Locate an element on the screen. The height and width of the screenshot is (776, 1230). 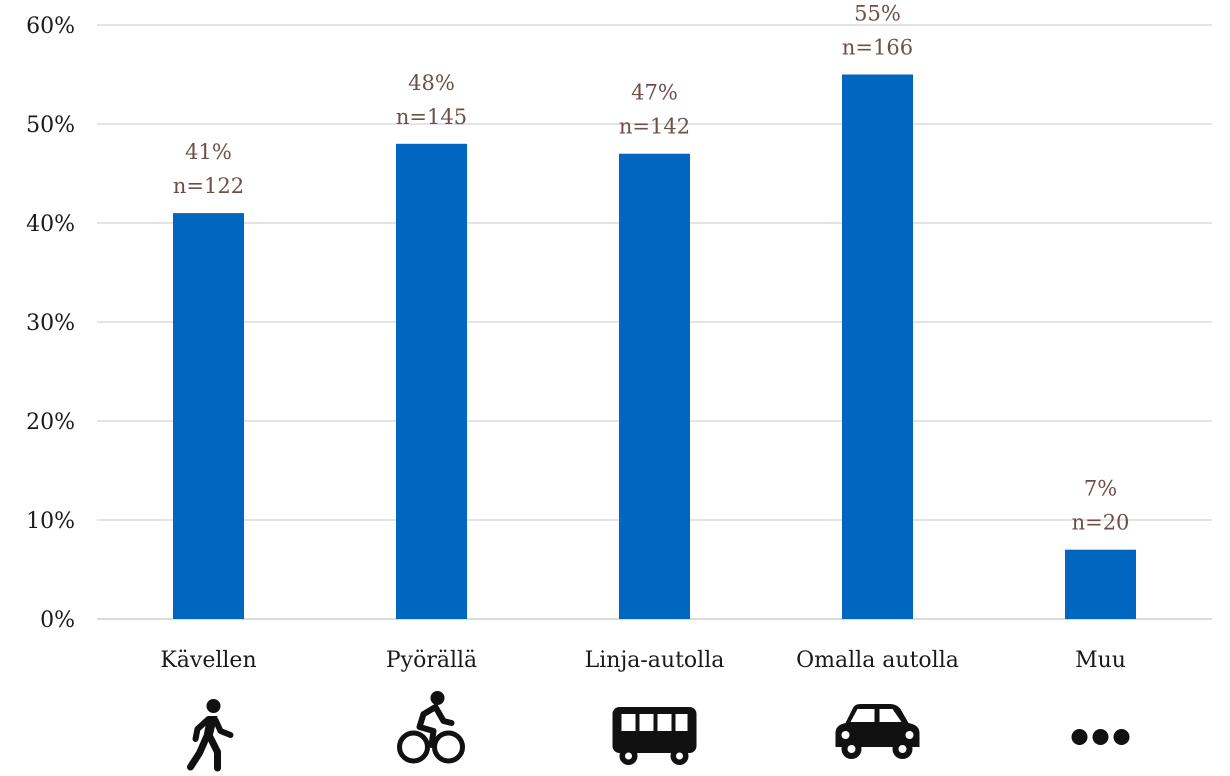
bus-icon is located at coordinates (654, 736).